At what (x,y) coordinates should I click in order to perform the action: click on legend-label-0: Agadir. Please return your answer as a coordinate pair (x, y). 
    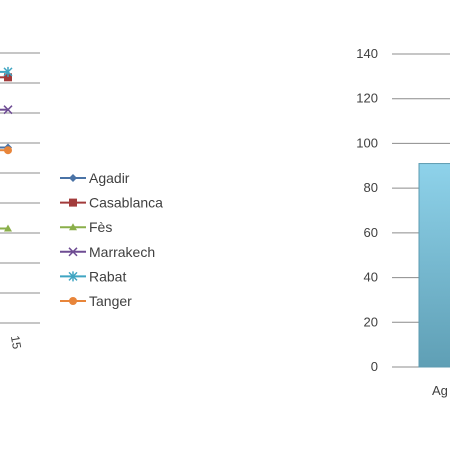
    Looking at the image, I should click on (109, 178).